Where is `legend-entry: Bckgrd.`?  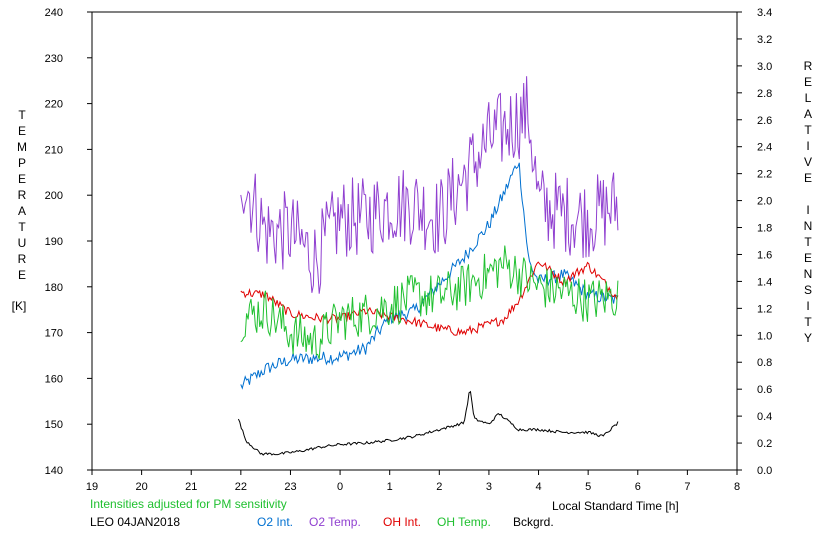
legend-entry: Bckgrd. is located at coordinates (533, 522).